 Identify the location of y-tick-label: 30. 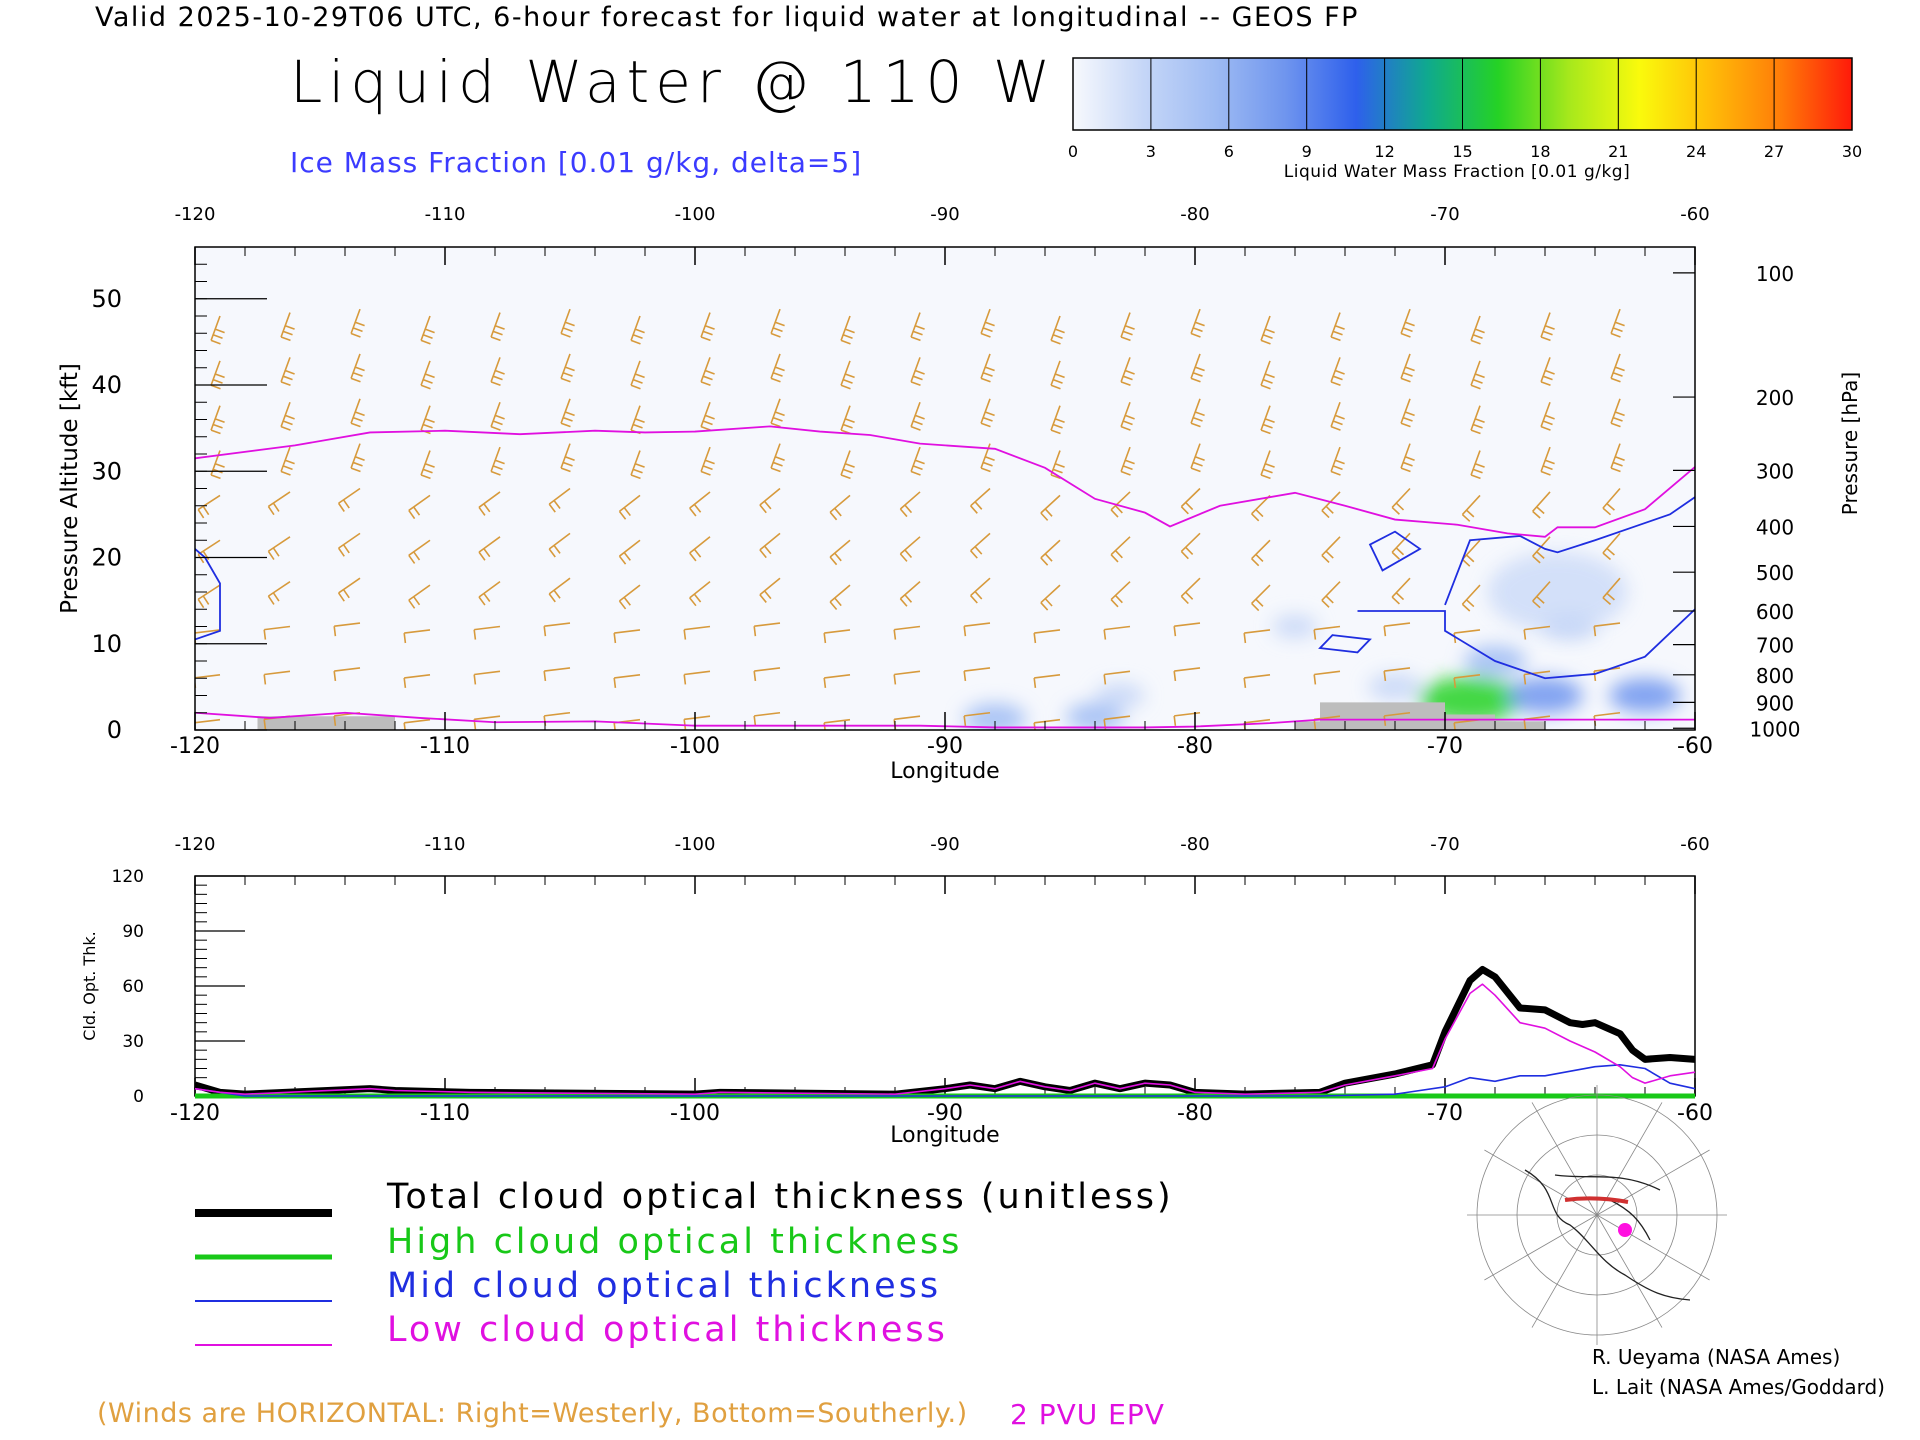
(106, 471).